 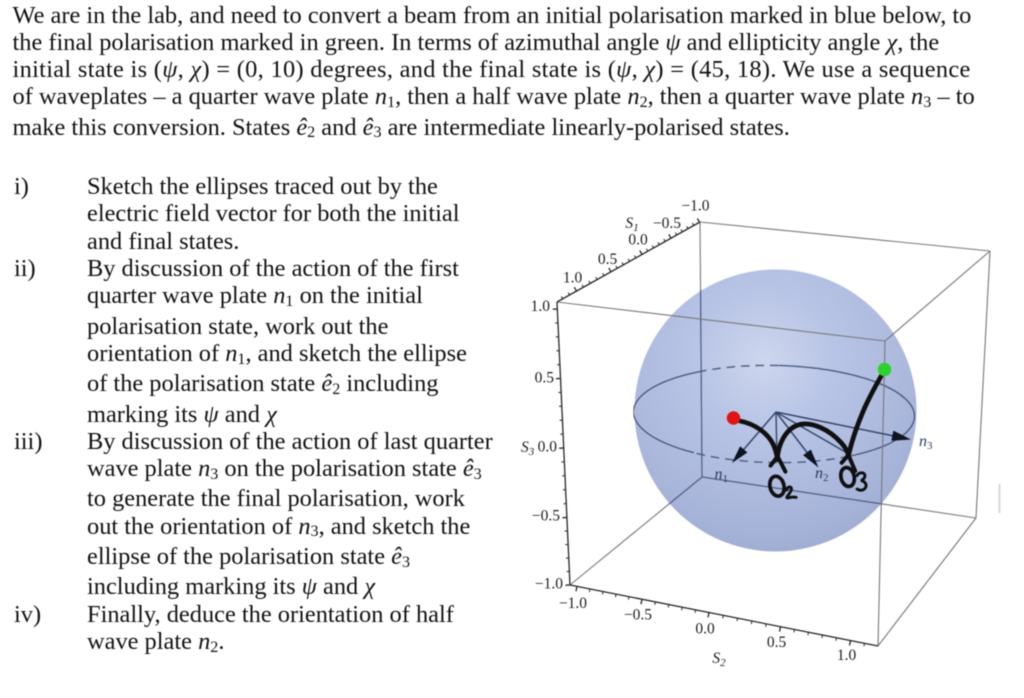 What do you see at coordinates (719, 659) in the screenshot?
I see `svg-text: S2` at bounding box center [719, 659].